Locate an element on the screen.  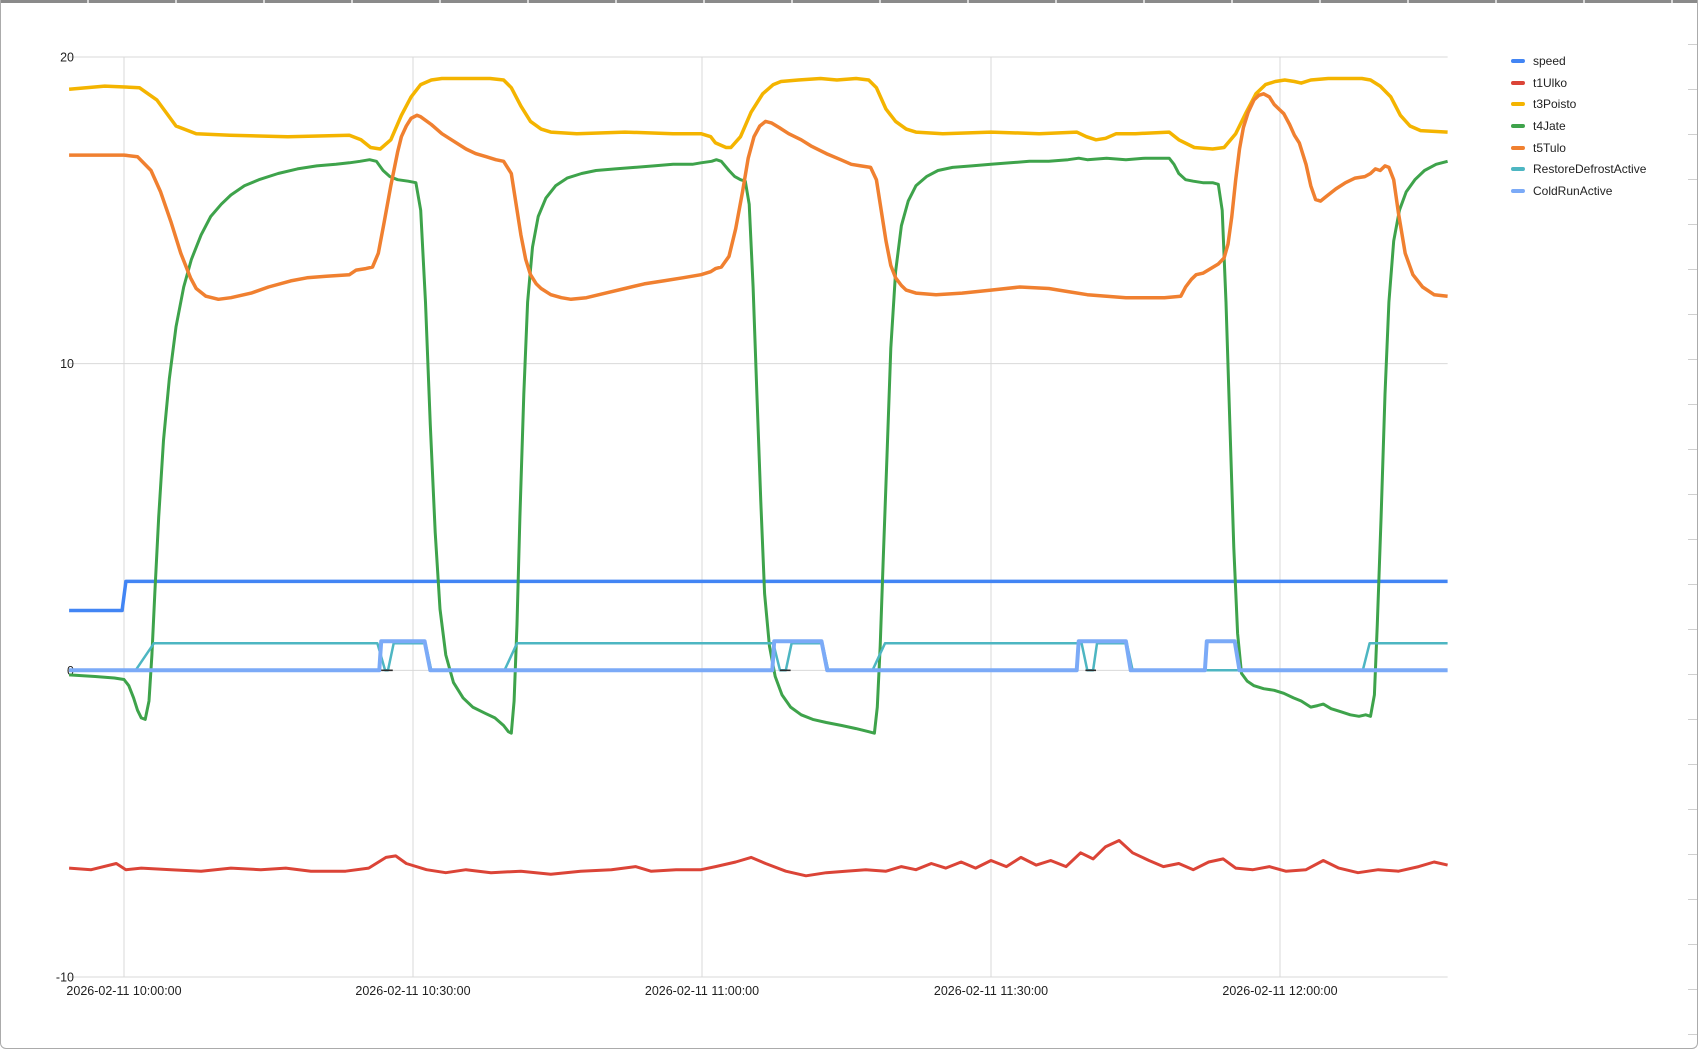
legend-item-RestoreDefrostActive: RestoreDefrostActive is located at coordinates (1578, 169).